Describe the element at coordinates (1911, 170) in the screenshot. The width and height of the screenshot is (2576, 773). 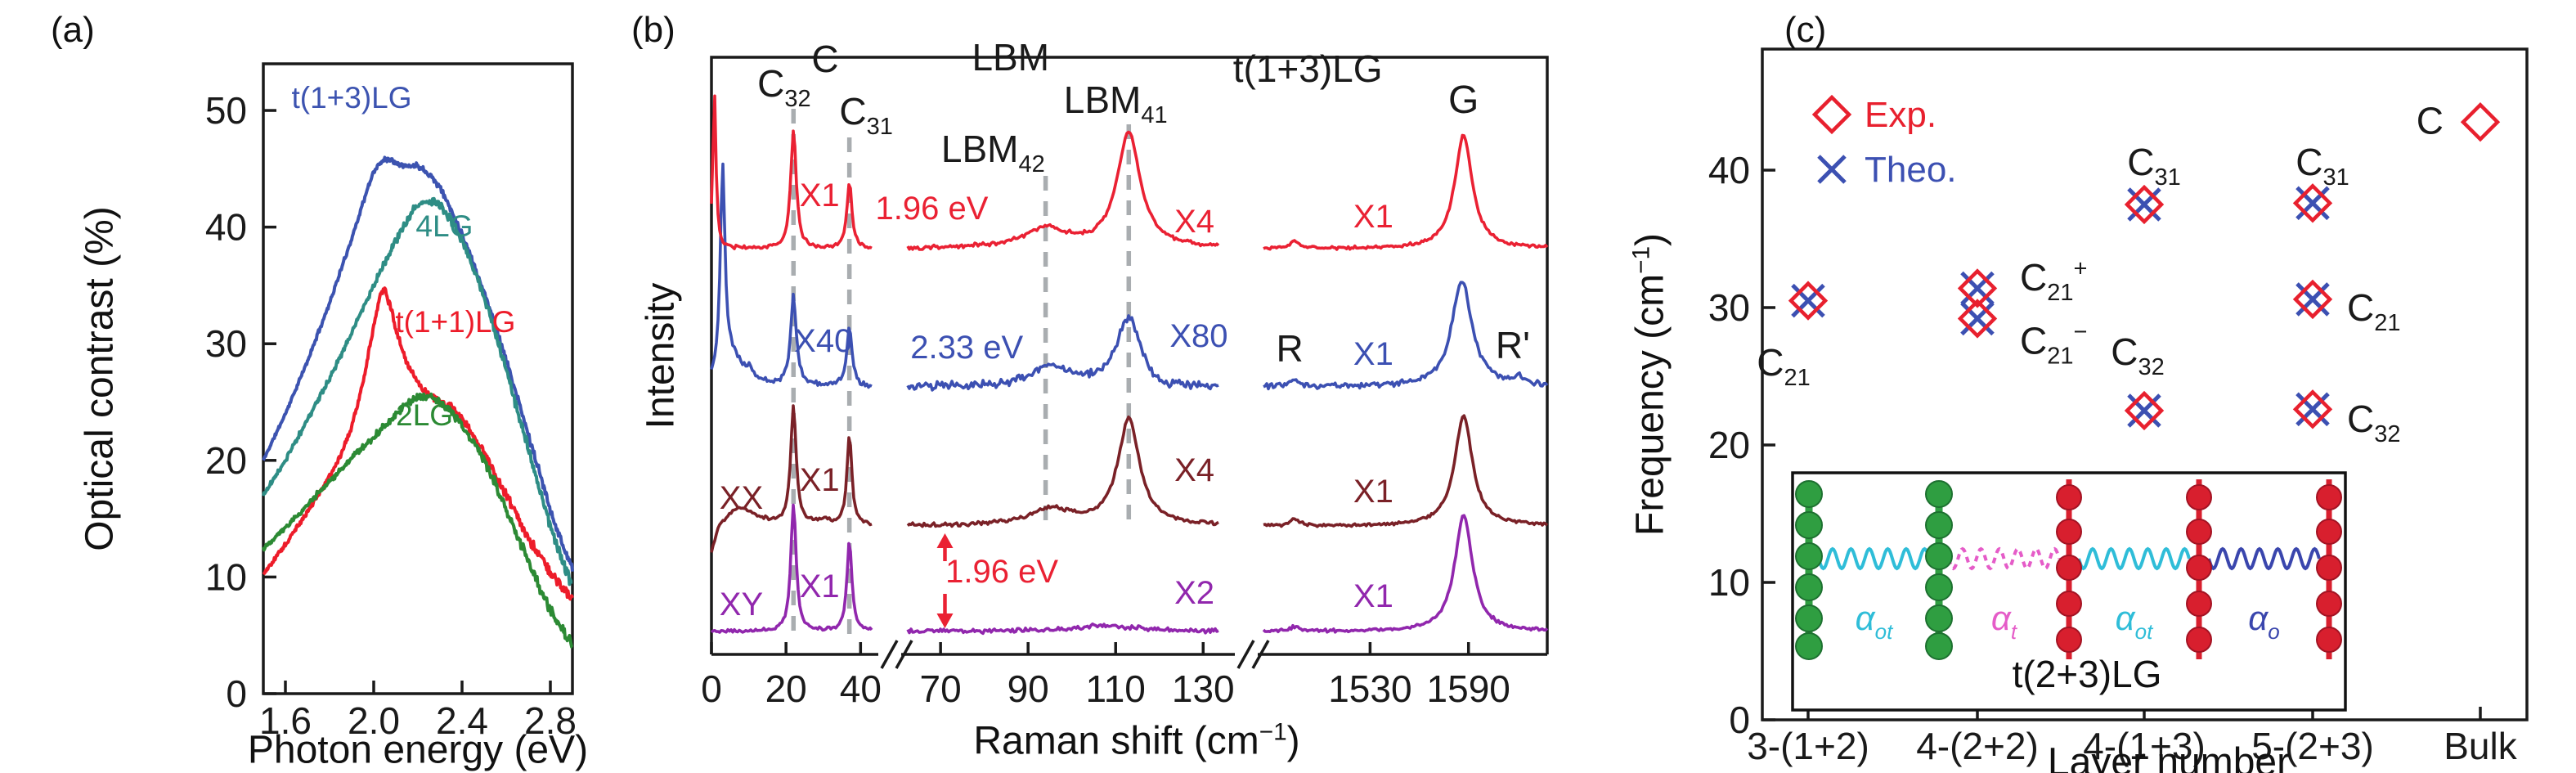
I see `legend-theo-label: Theo.` at that location.